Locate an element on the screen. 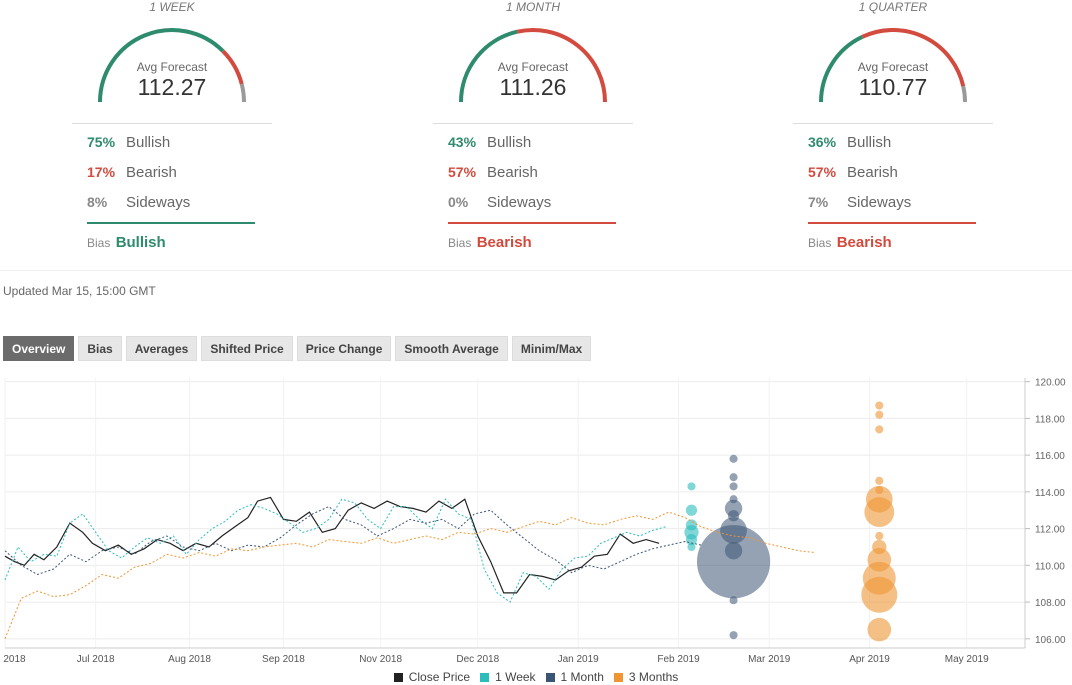  section-separator is located at coordinates (536, 270).